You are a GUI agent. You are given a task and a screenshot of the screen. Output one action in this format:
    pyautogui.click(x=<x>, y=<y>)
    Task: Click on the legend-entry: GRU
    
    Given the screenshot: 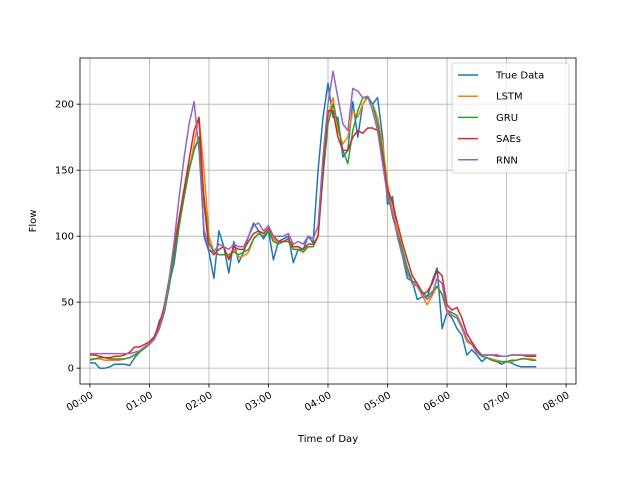 What is the action you would take?
    pyautogui.click(x=507, y=118)
    